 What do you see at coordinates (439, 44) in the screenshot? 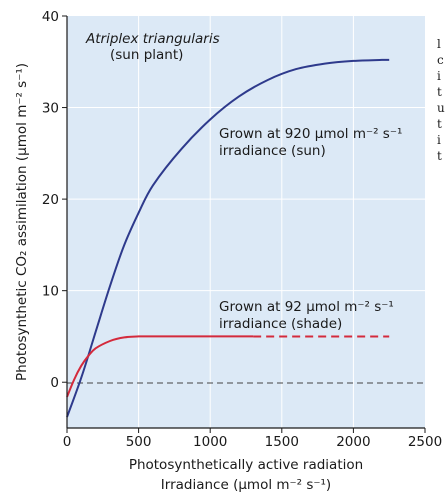
I see `side-text-char: l` at bounding box center [439, 44].